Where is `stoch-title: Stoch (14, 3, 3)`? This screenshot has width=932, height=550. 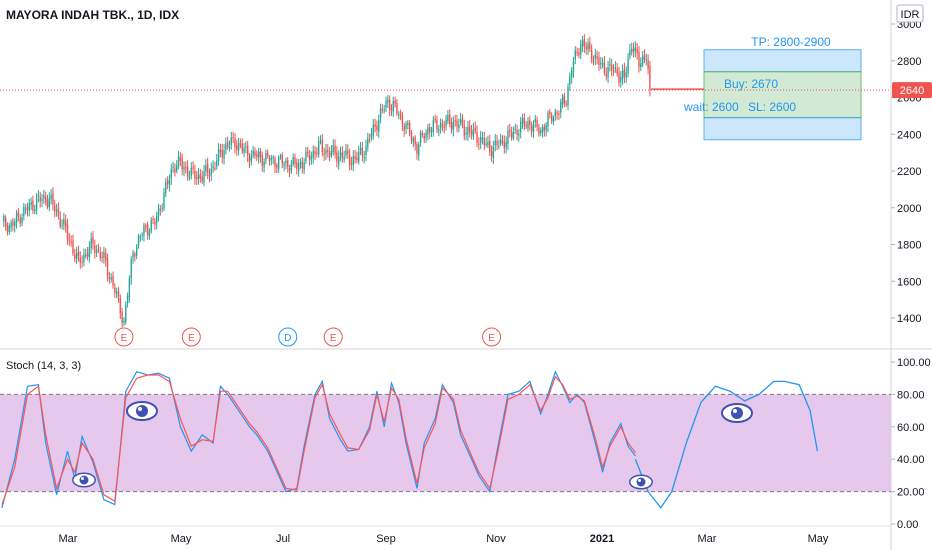
stoch-title: Stoch (14, 3, 3) is located at coordinates (43, 366).